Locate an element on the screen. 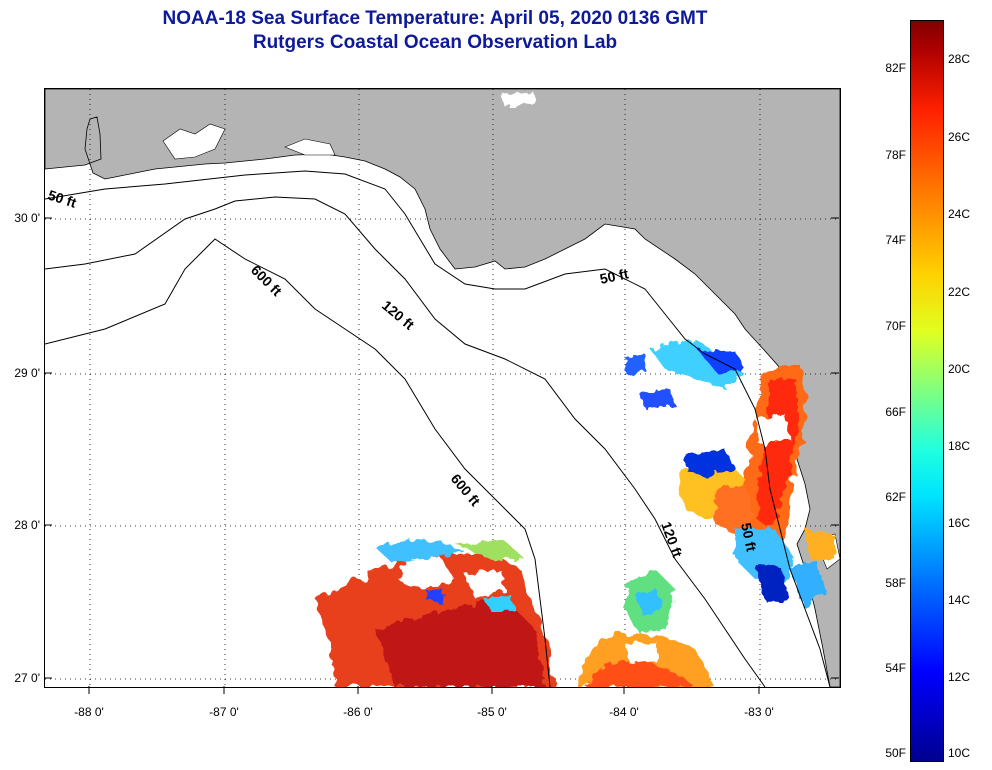 This screenshot has width=992, height=770. colorbar-label-14c: 14C is located at coordinates (959, 600).